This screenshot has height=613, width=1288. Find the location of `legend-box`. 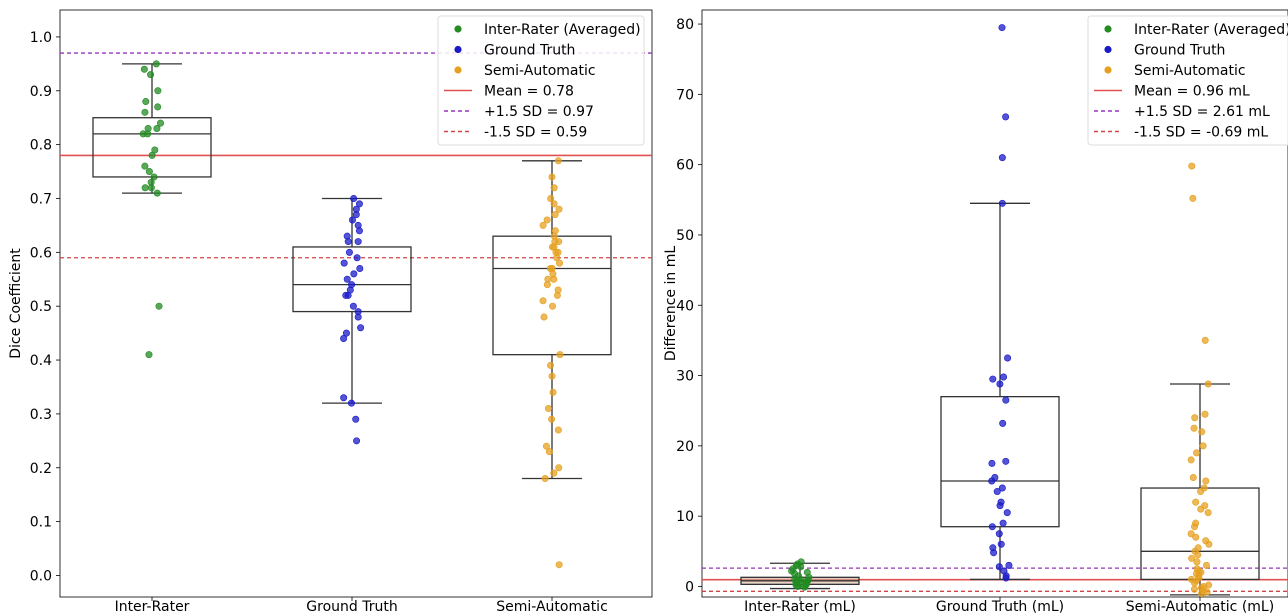

legend-box is located at coordinates (541, 80).